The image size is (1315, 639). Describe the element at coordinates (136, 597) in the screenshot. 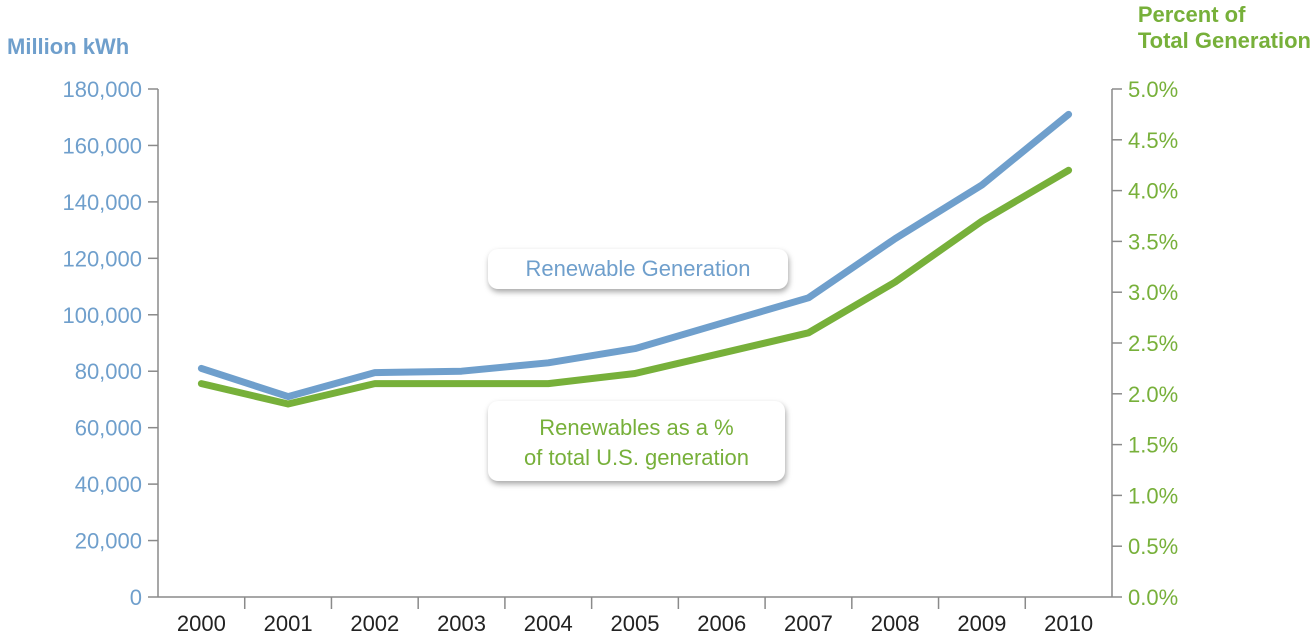

I see `y-left-tick-label: 0` at that location.